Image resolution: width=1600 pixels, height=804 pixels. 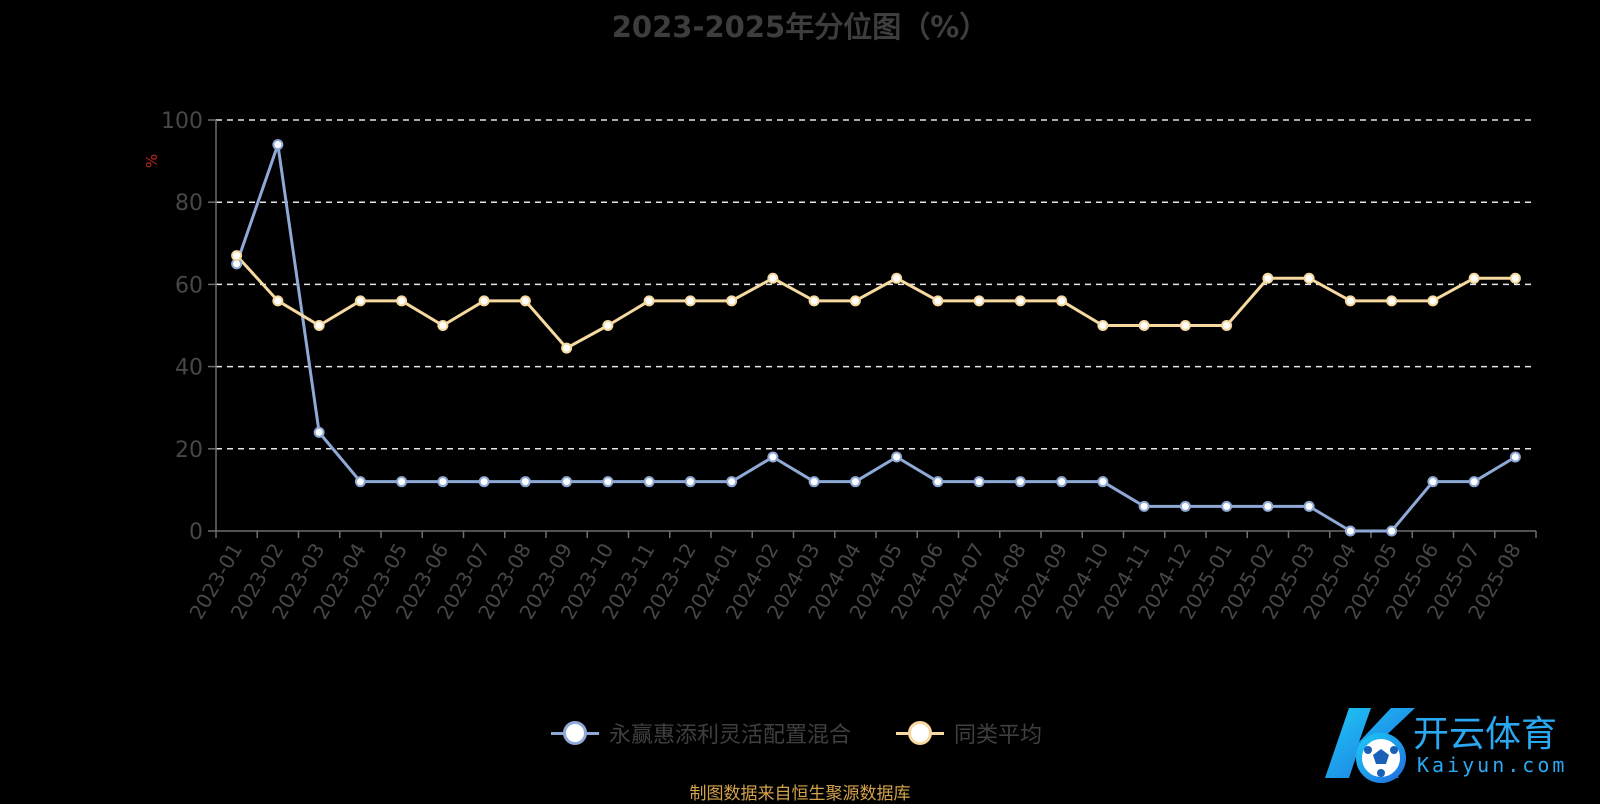 I want to click on y-tick-label-20: 20, so click(x=189, y=450).